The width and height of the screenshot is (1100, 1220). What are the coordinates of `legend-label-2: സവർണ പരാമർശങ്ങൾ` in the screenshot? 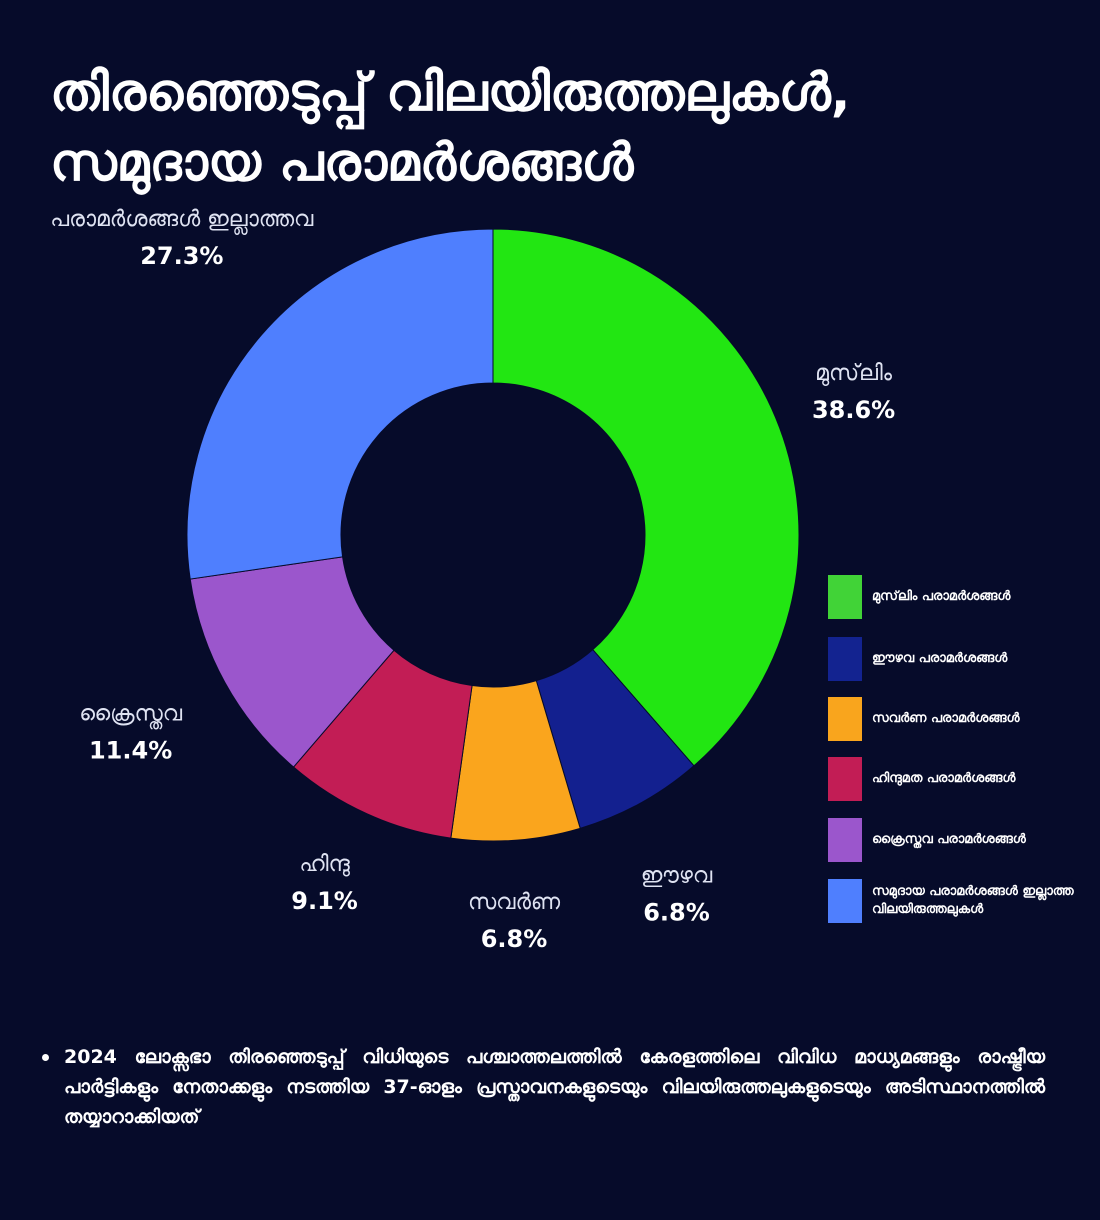 It's located at (946, 718).